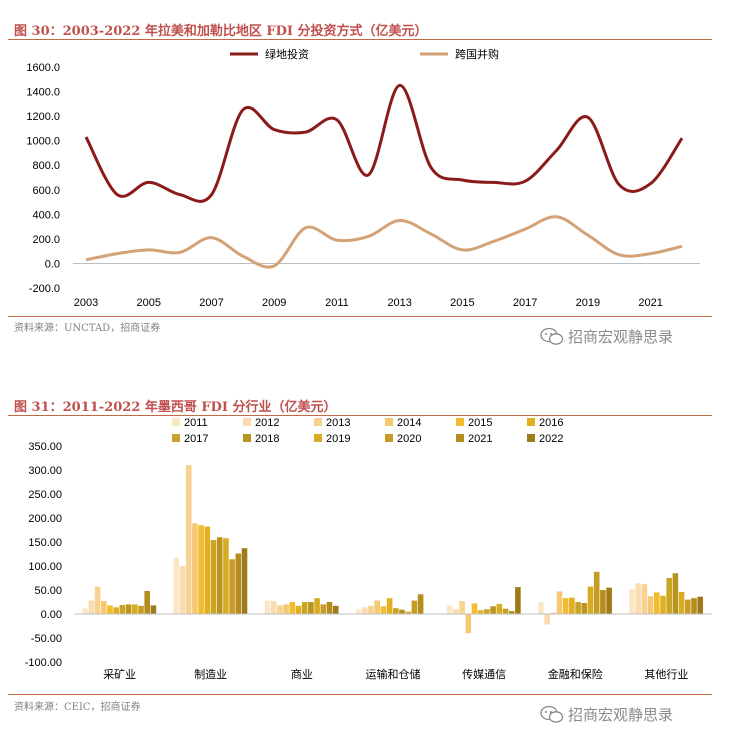 This screenshot has width=737, height=732. I want to click on y-tick-label: -100.00, so click(43, 663).